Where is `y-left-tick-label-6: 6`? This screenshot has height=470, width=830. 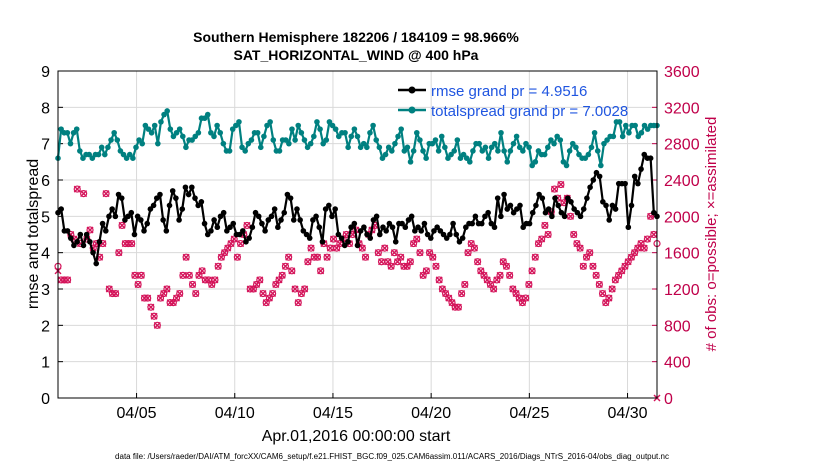 y-left-tick-label-6: 6 is located at coordinates (45, 181).